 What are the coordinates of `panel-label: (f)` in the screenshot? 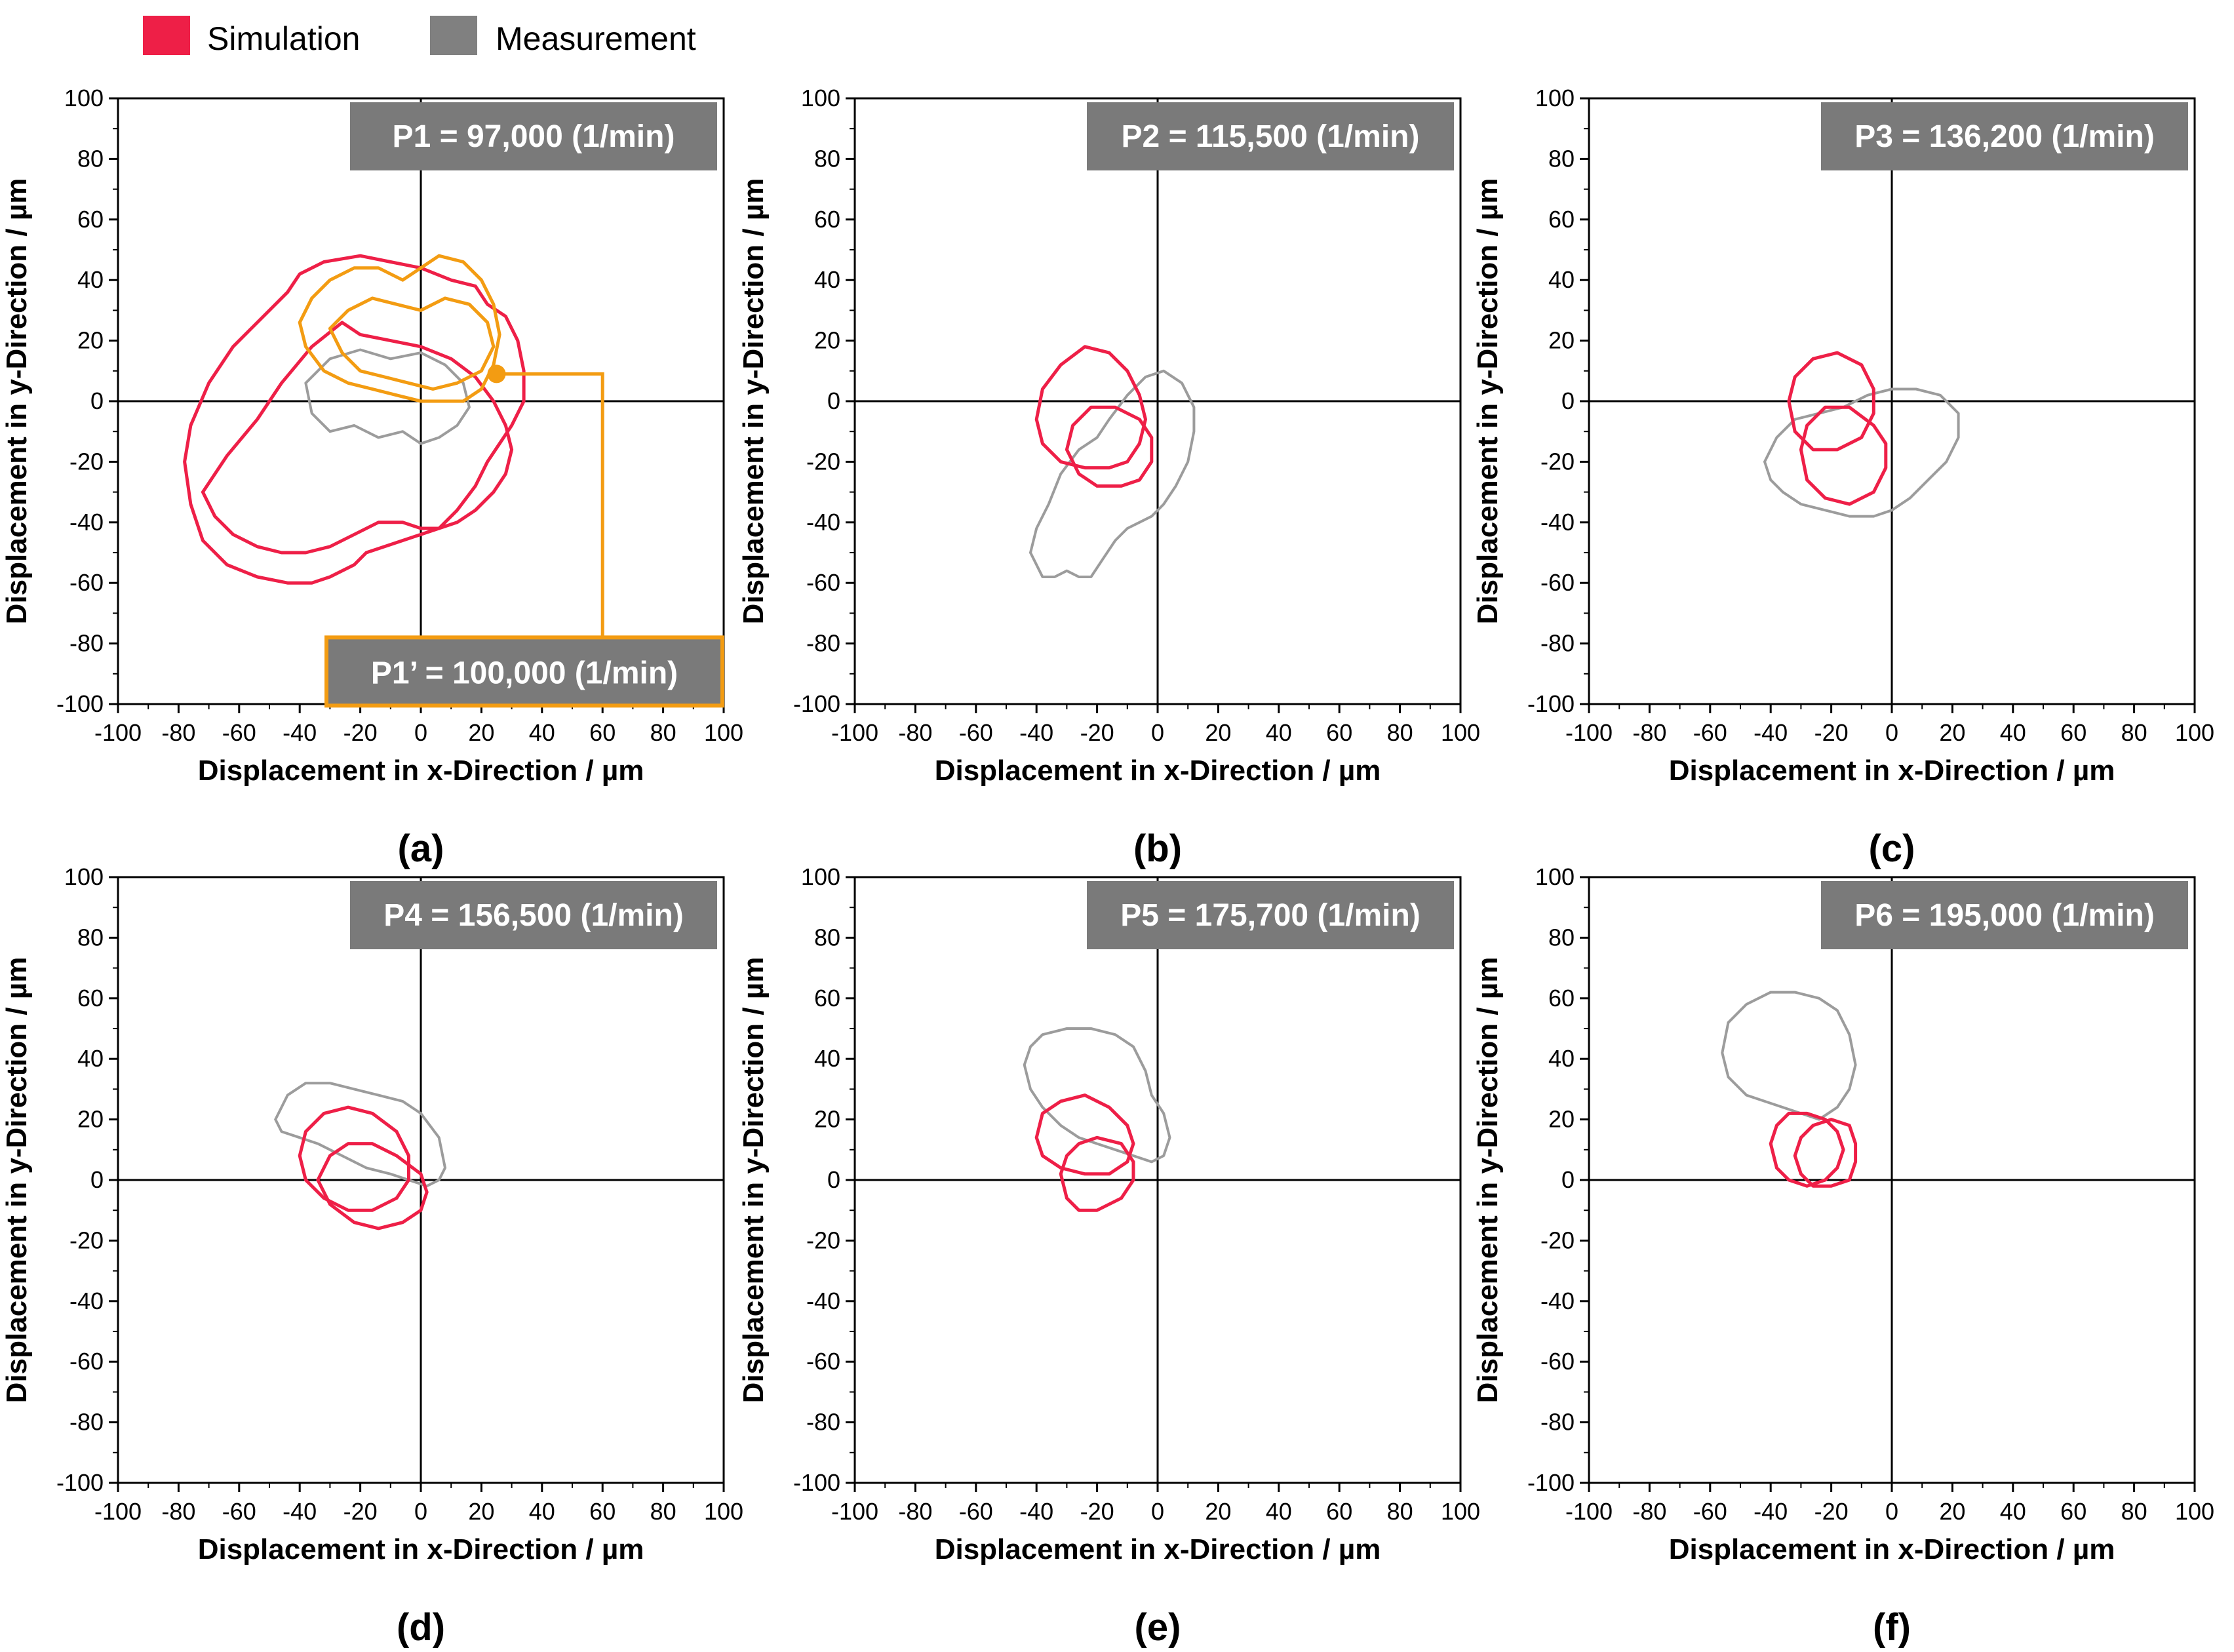 It's located at (1892, 1627).